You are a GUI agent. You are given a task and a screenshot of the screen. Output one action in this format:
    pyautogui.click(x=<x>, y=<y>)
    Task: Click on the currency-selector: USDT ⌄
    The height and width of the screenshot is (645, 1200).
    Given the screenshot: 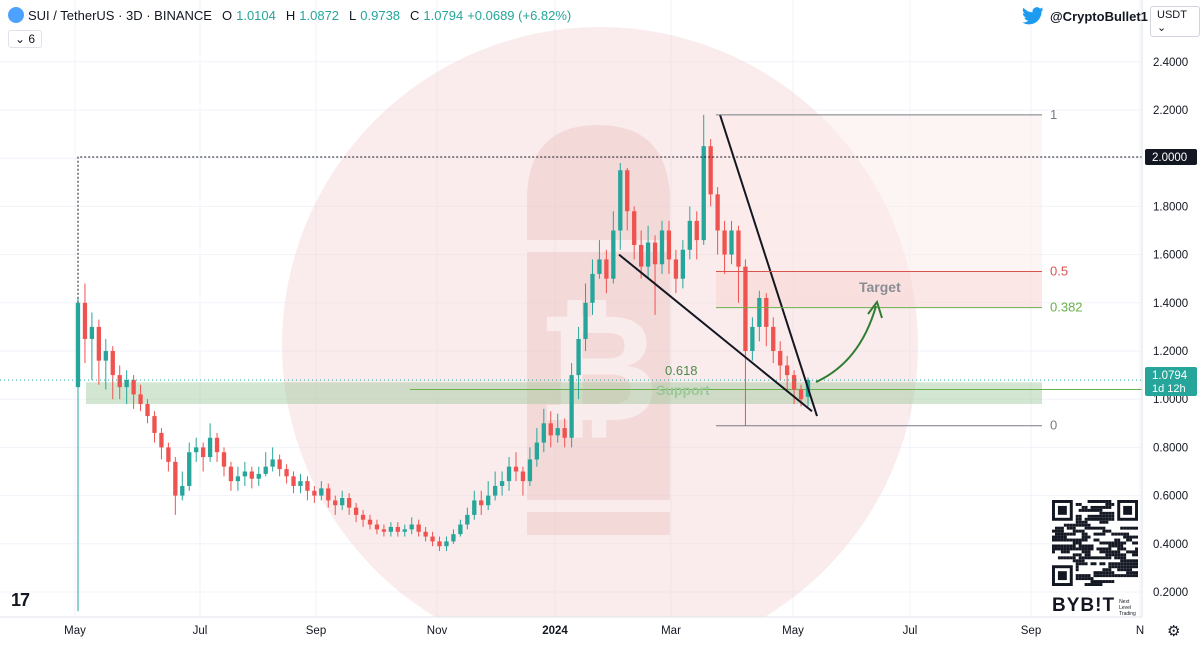 What is the action you would take?
    pyautogui.click(x=1175, y=21)
    